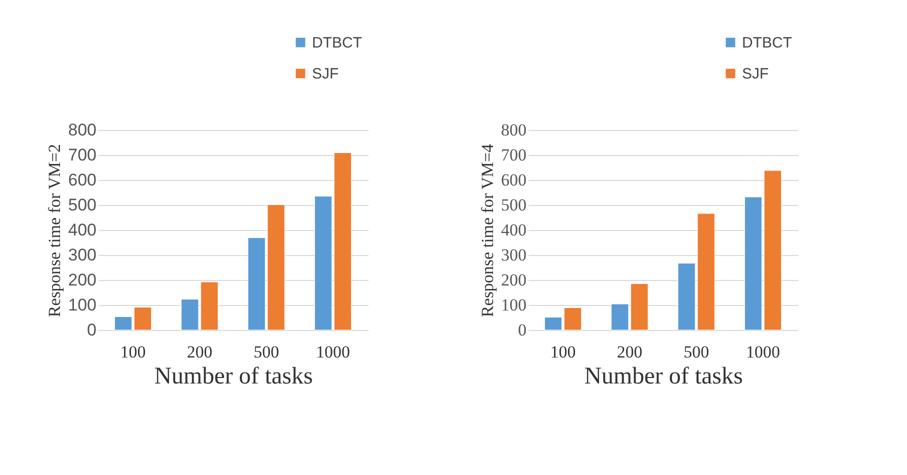  I want to click on y-axis-title: Response time for VM=2, so click(54, 231).